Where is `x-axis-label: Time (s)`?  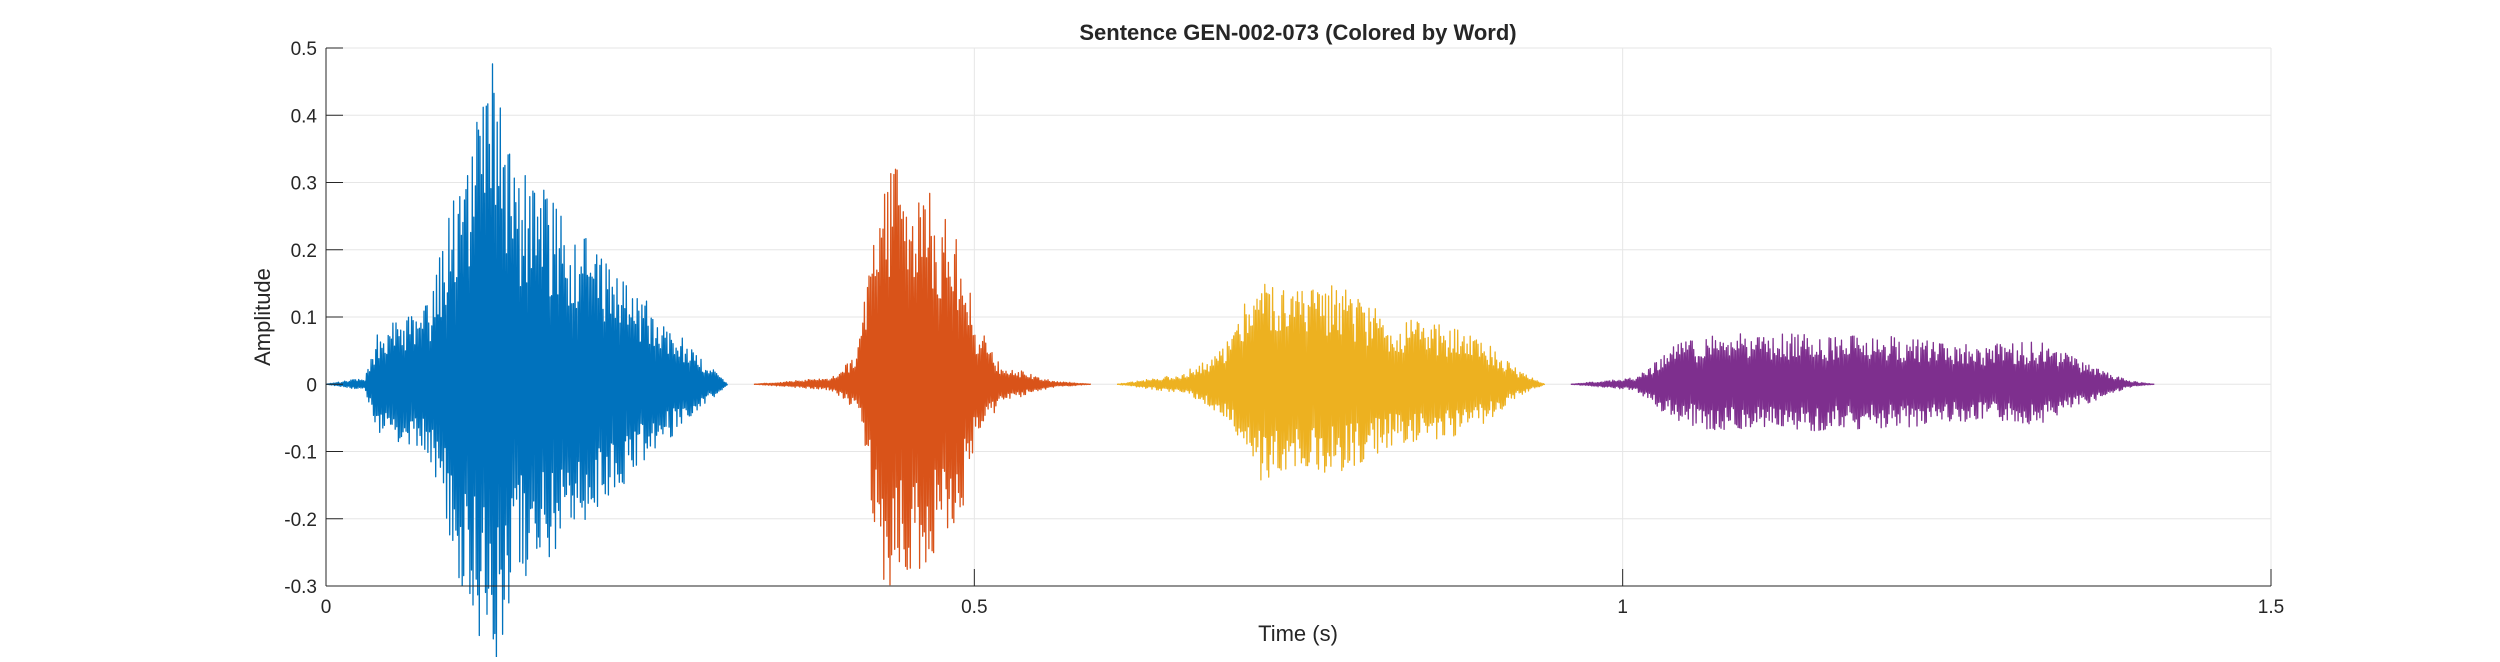 x-axis-label: Time (s) is located at coordinates (1298, 633).